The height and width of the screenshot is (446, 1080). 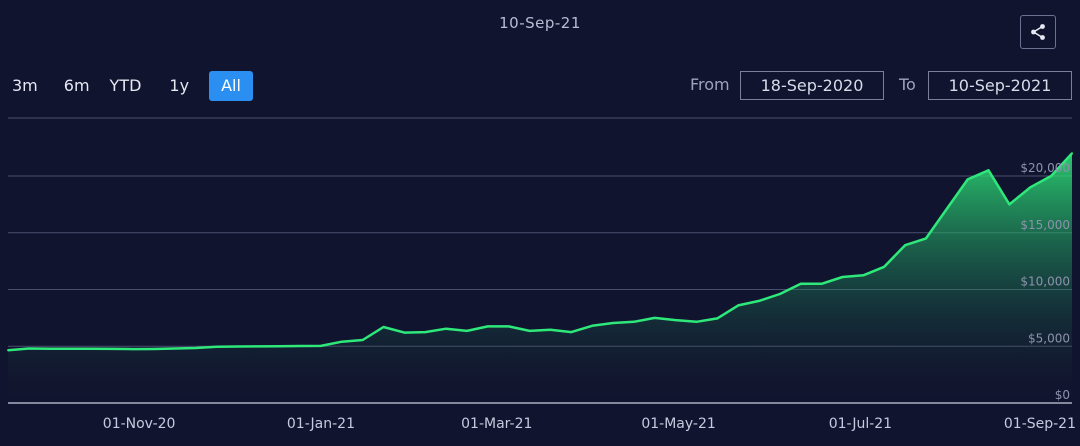 I want to click on chart-date-header: 10-Sep-21, so click(x=540, y=23).